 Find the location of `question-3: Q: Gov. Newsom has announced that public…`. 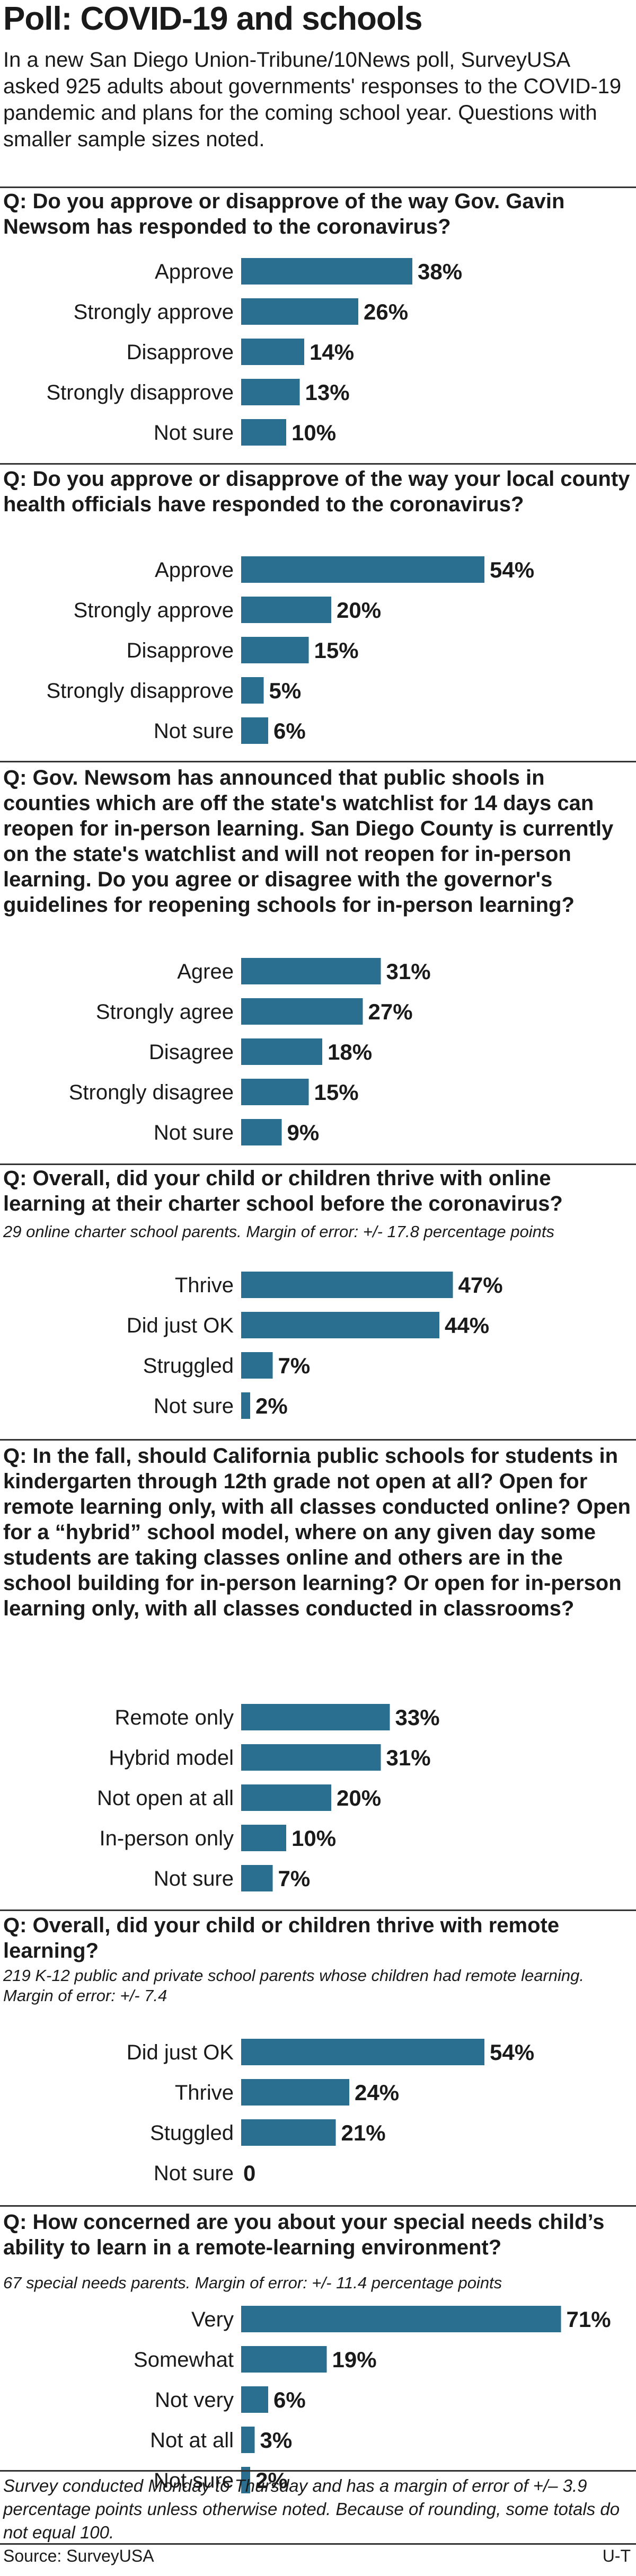

question-3: Q: Gov. Newsom has announced that public… is located at coordinates (309, 841).